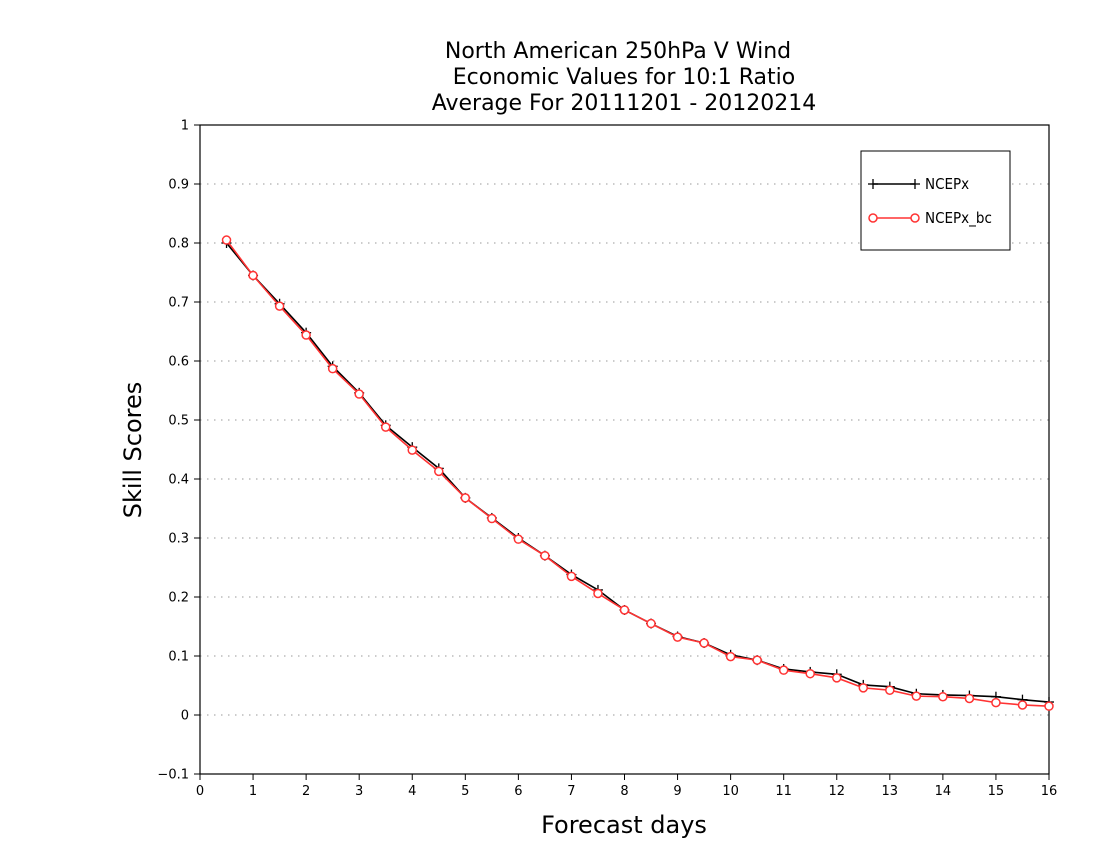 The height and width of the screenshot is (854, 1100). I want to click on x-tick-label: 10, so click(730, 791).